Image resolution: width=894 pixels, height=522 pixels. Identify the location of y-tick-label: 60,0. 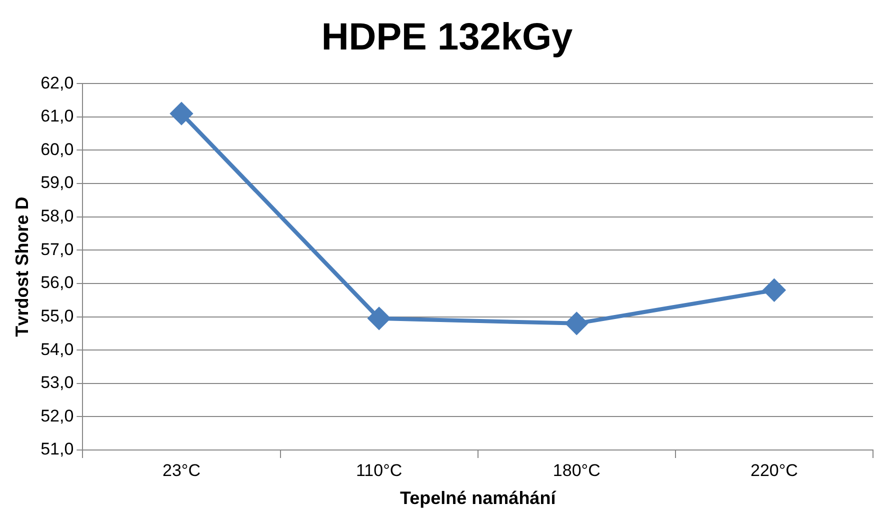
(57, 149).